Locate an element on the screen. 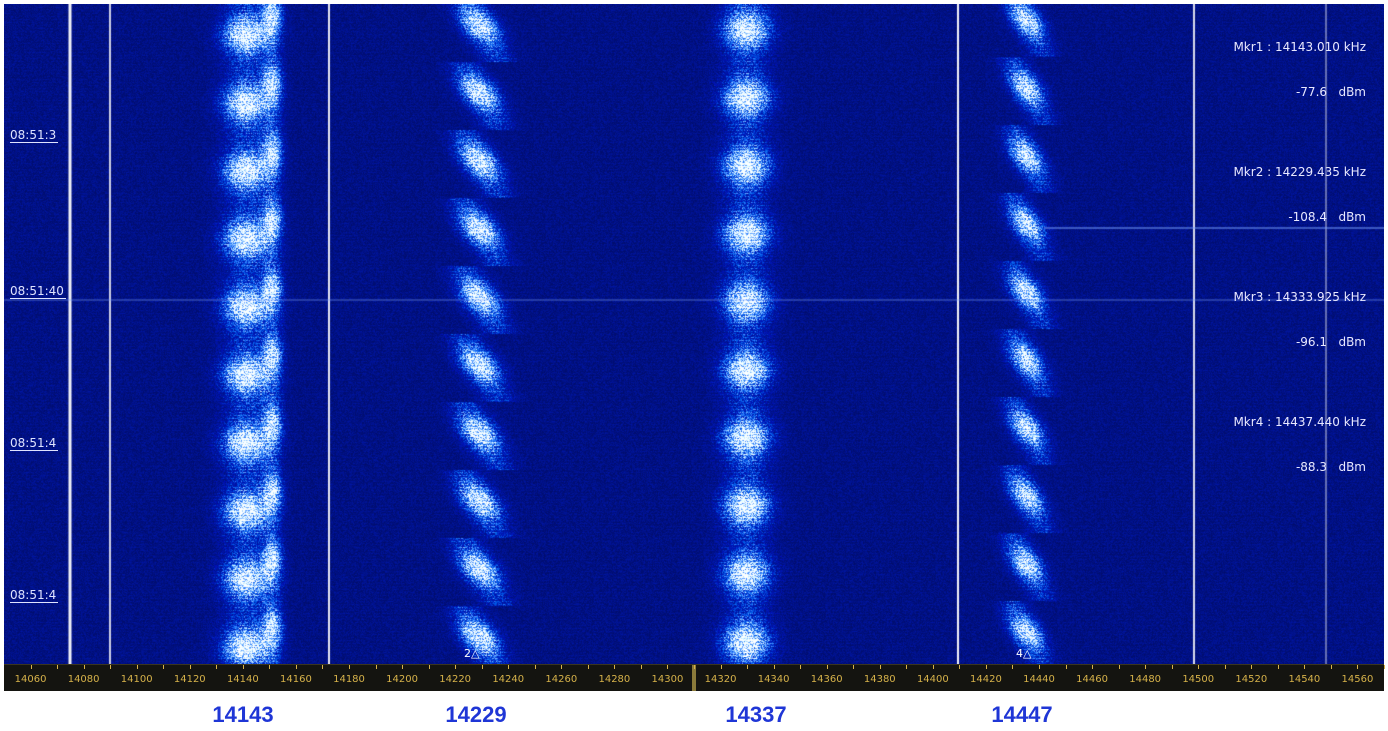 This screenshot has width=1388, height=731. axis-tick-label: 14300 is located at coordinates (667, 679).